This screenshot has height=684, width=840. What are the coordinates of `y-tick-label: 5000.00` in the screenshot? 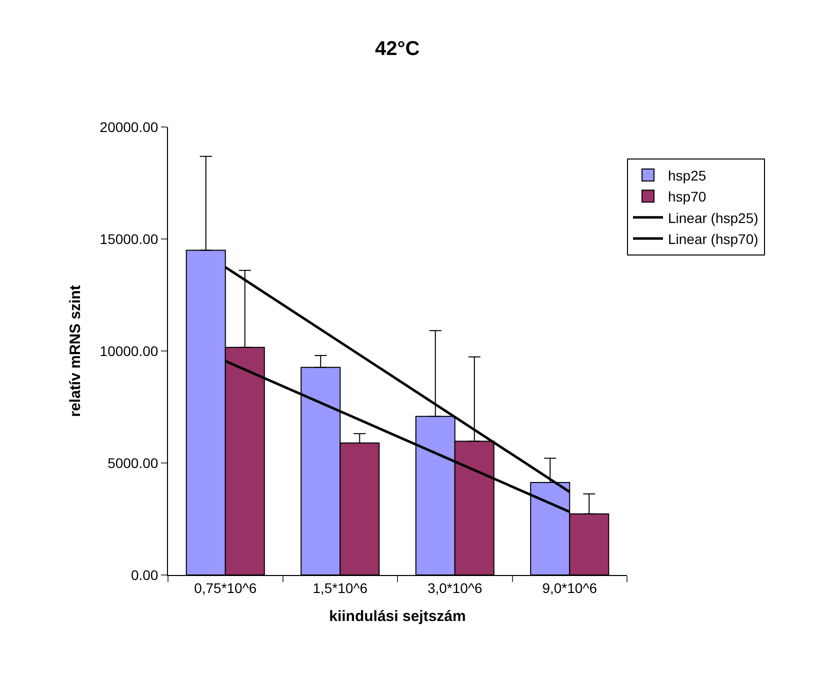 It's located at (133, 462).